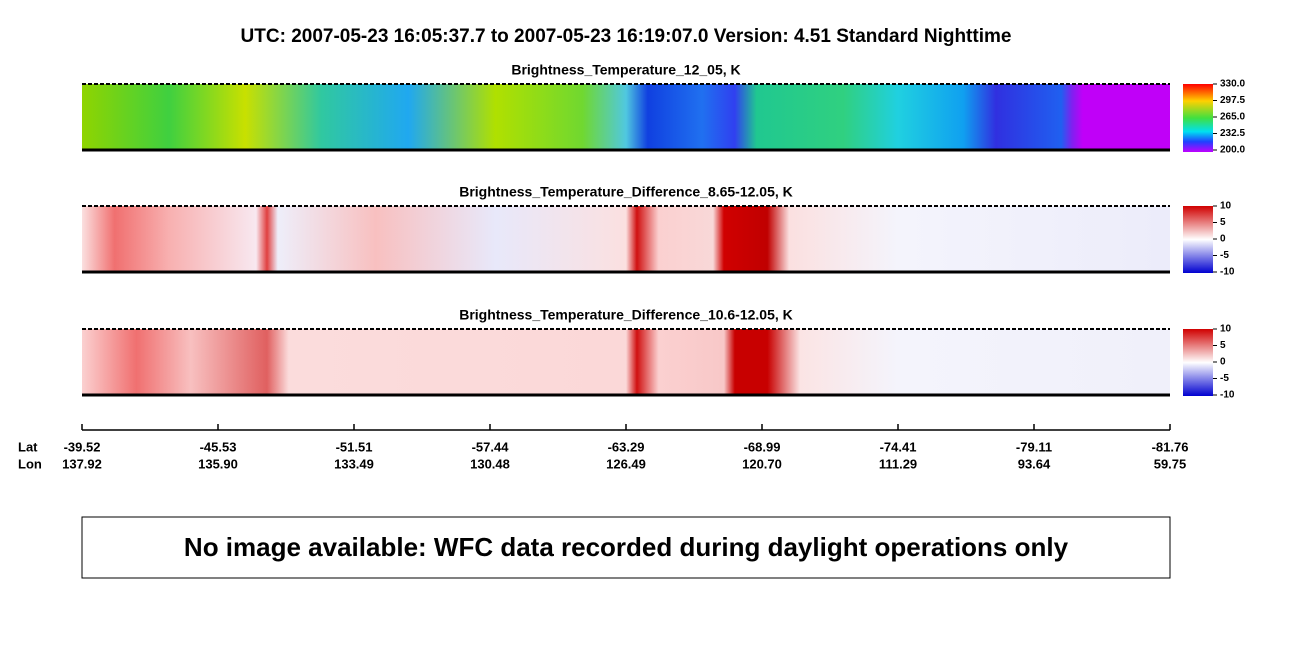 Image resolution: width=1300 pixels, height=667 pixels. What do you see at coordinates (1170, 446) in the screenshot?
I see `lat-tick-label: -81.76` at bounding box center [1170, 446].